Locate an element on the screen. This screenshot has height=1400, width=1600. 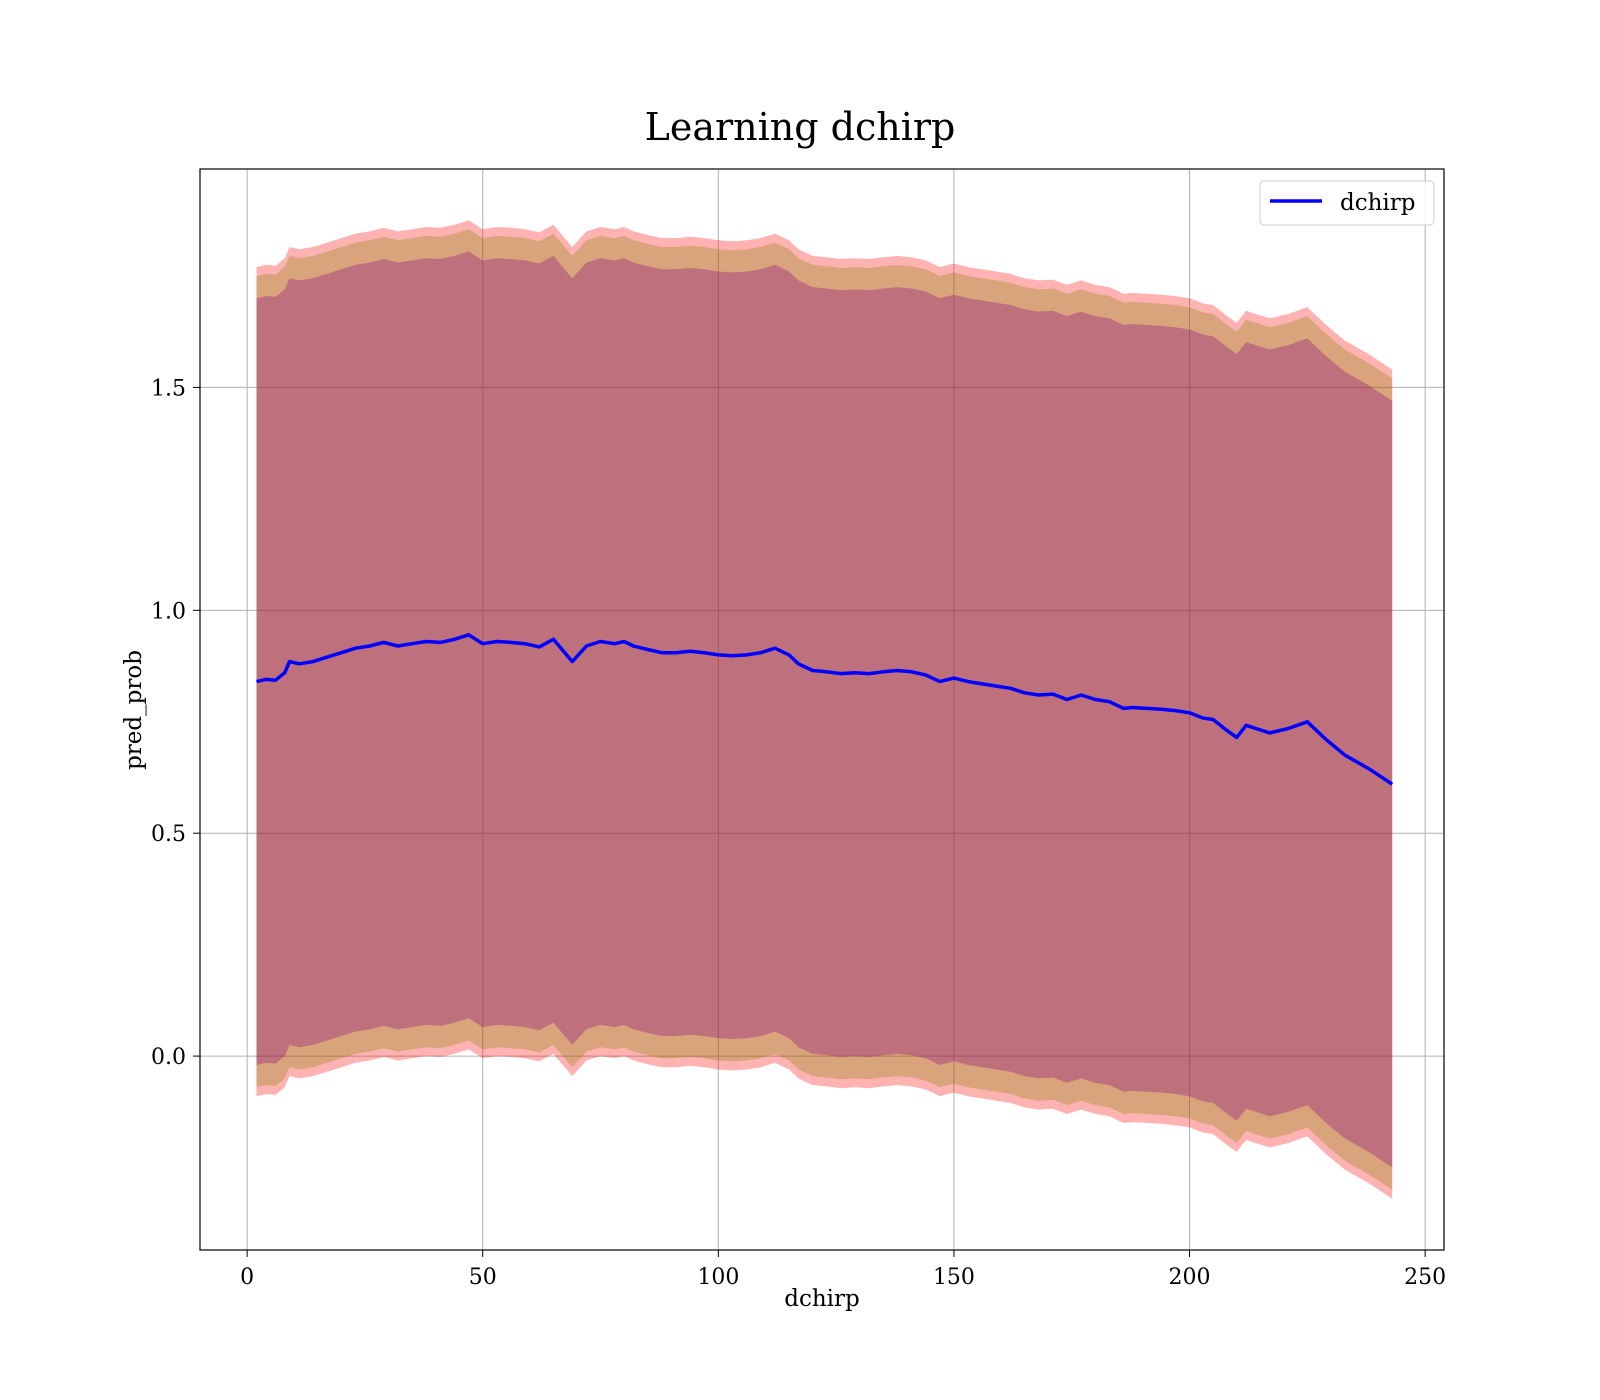
x-tick-label: 250 is located at coordinates (1425, 1277).